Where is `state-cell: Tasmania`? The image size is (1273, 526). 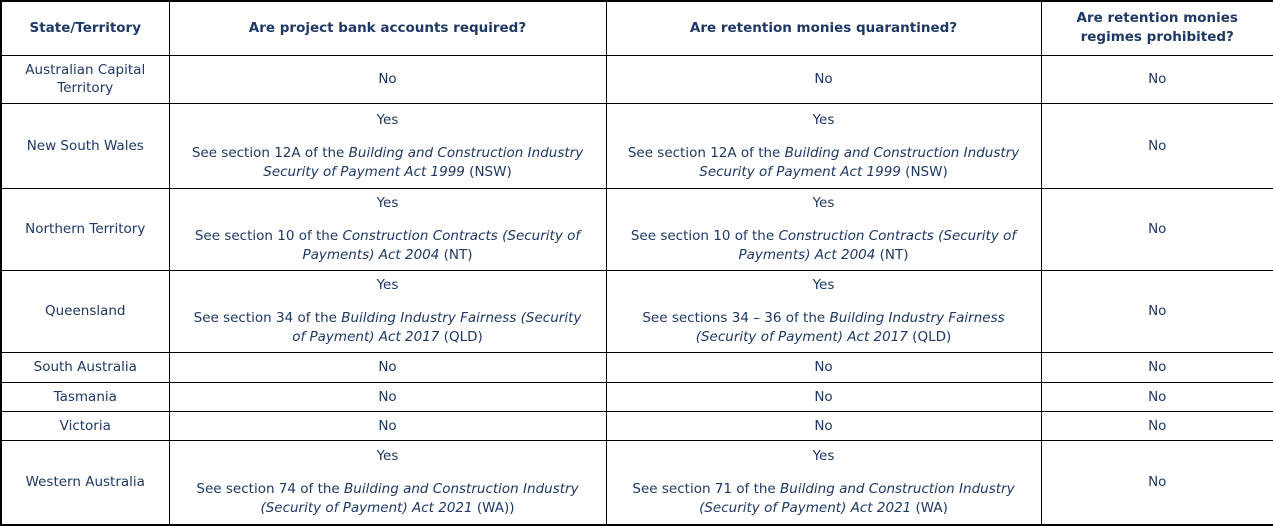
state-cell: Tasmania is located at coordinates (85, 397).